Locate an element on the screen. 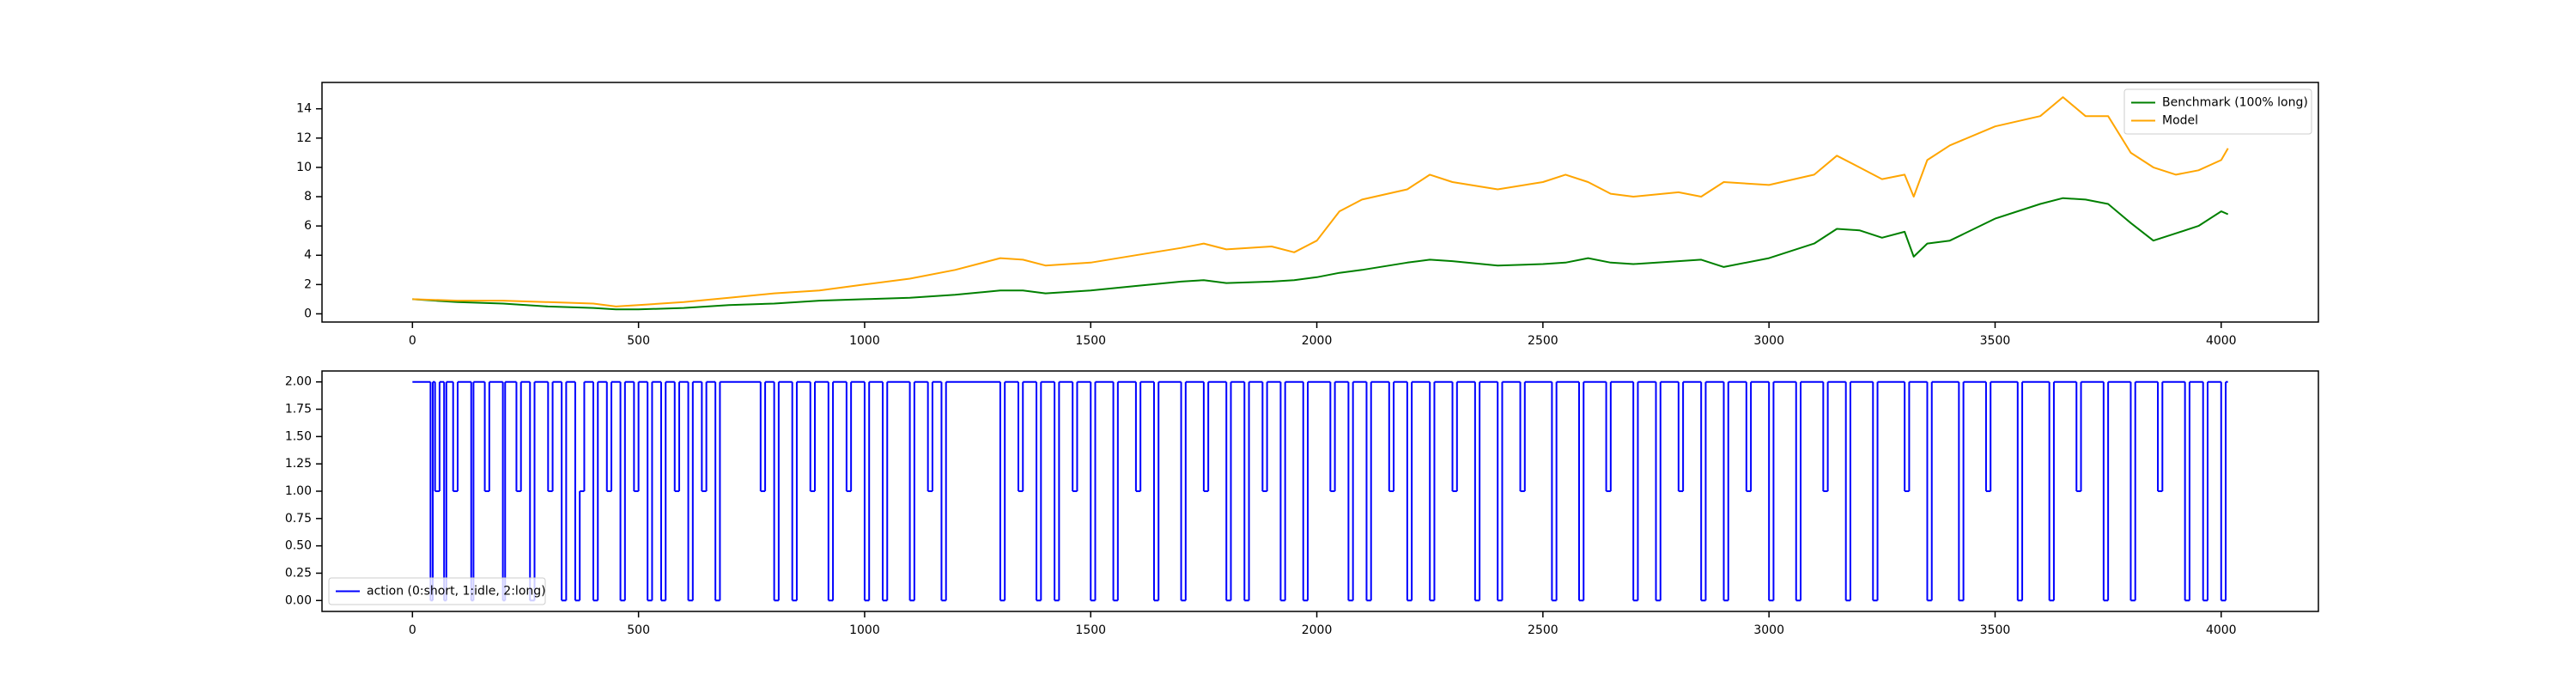 The height and width of the screenshot is (687, 2576). y-tick-label: 1.00 is located at coordinates (298, 491).